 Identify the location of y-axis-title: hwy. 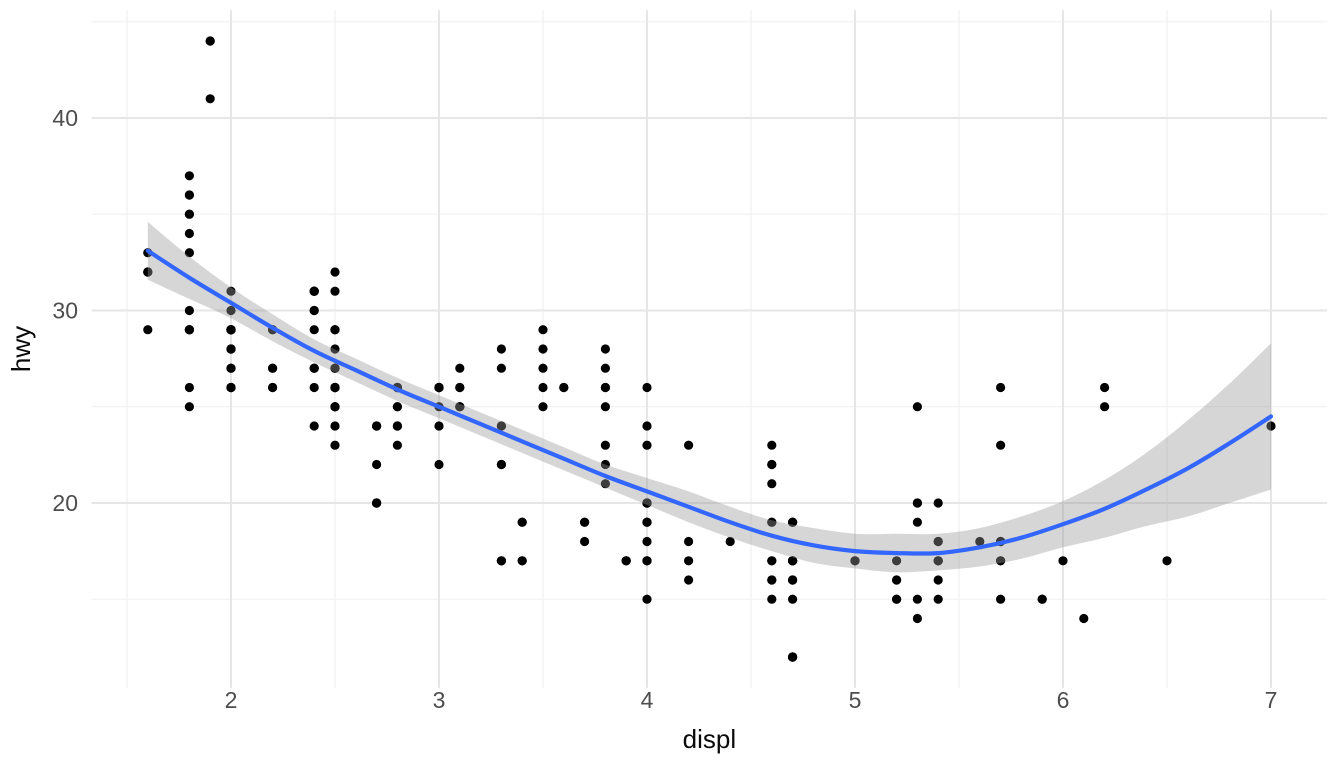
(21, 349).